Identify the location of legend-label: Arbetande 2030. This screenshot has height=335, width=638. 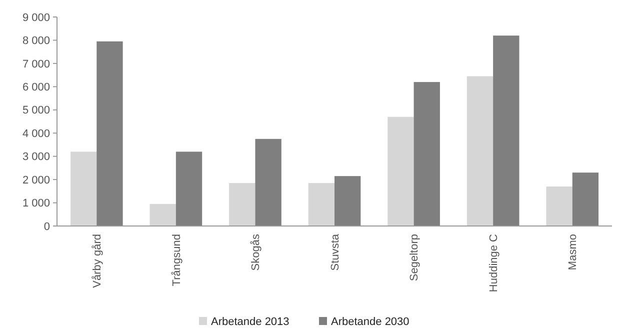
(370, 322).